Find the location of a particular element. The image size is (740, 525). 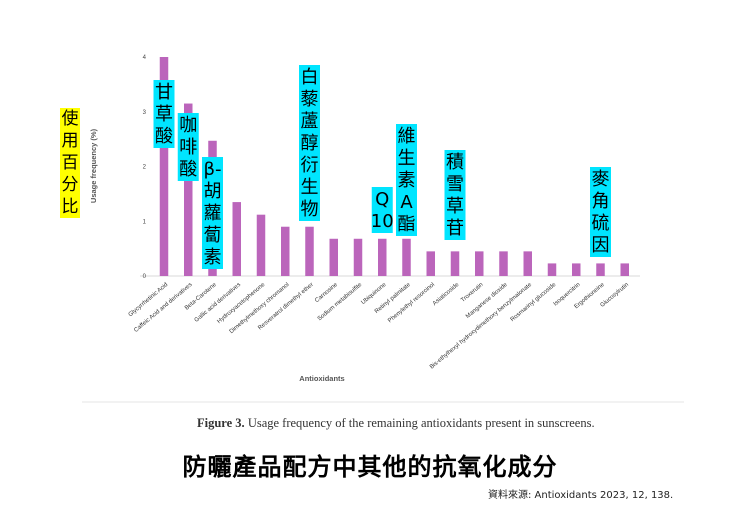

x-tick-label: Asiaticoside is located at coordinates (446, 295).